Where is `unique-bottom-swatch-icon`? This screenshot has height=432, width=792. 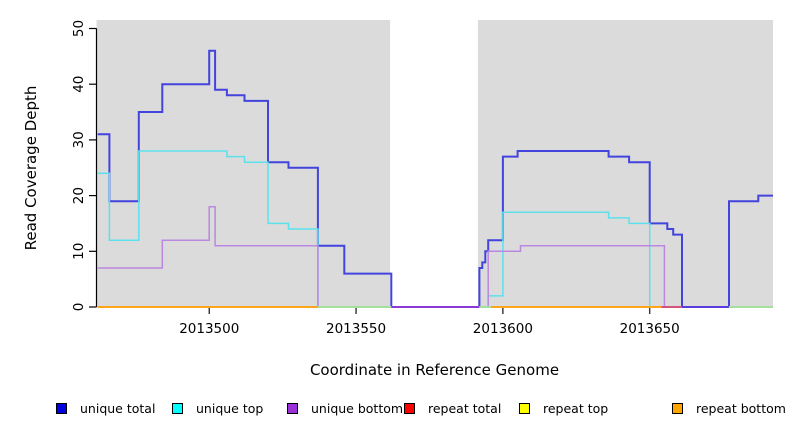 unique-bottom-swatch-icon is located at coordinates (292, 408).